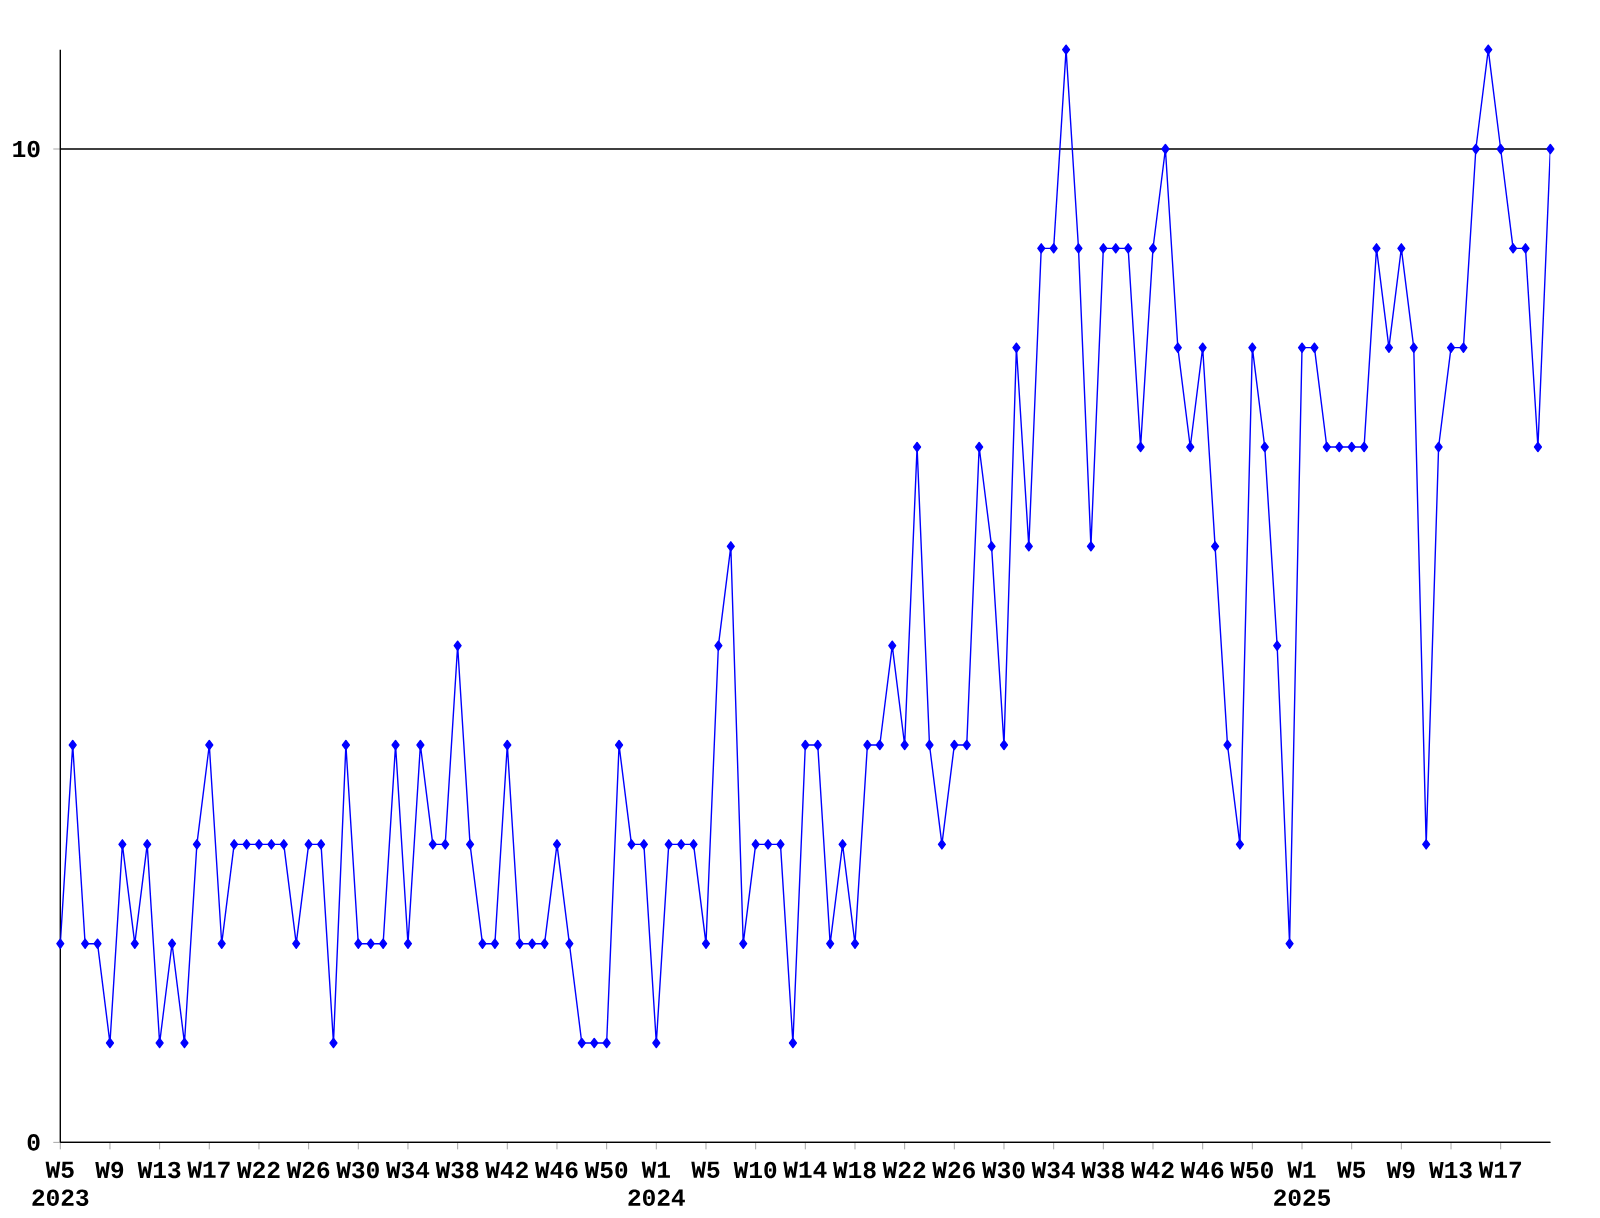 This screenshot has width=1600, height=1218. Describe the element at coordinates (805, 1169) in the screenshot. I see `x-tick-label: W14` at that location.